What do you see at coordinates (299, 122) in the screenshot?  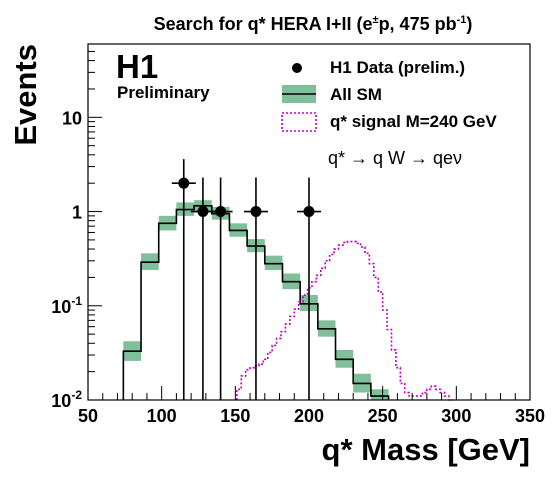 I see `legend-signal-box` at bounding box center [299, 122].